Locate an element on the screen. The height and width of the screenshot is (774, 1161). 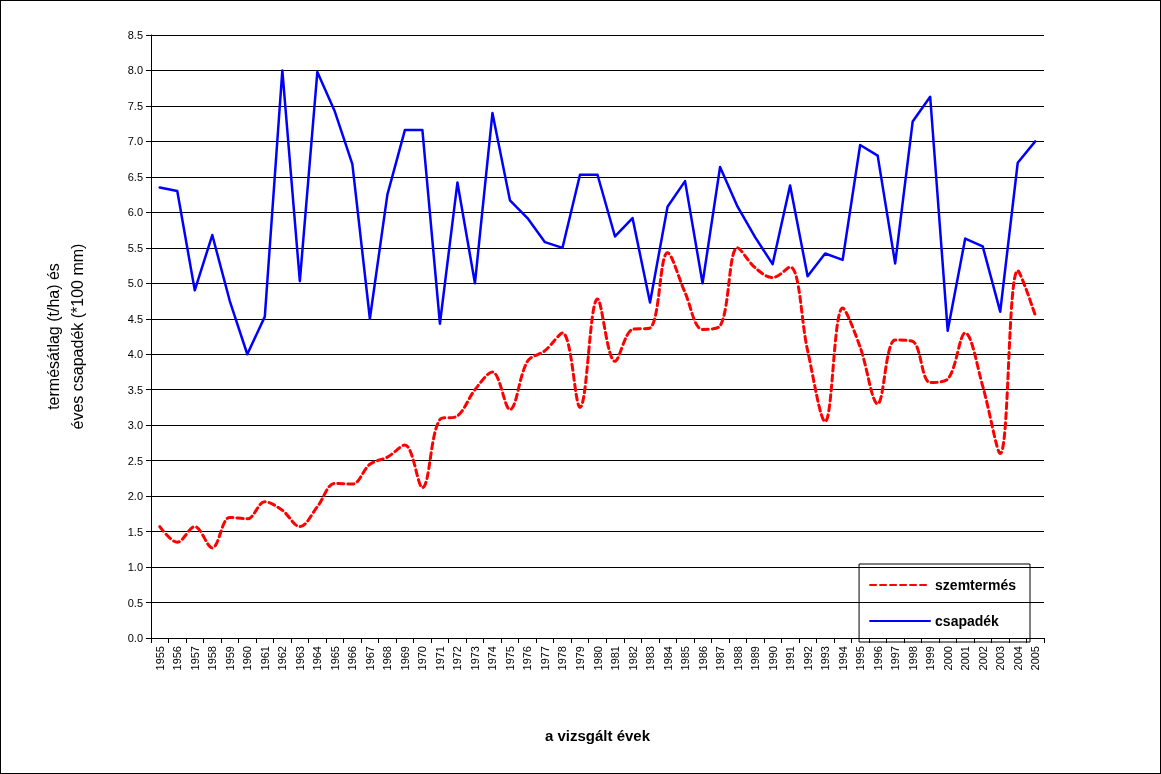
x-tick-label: 1989 is located at coordinates (755, 658).